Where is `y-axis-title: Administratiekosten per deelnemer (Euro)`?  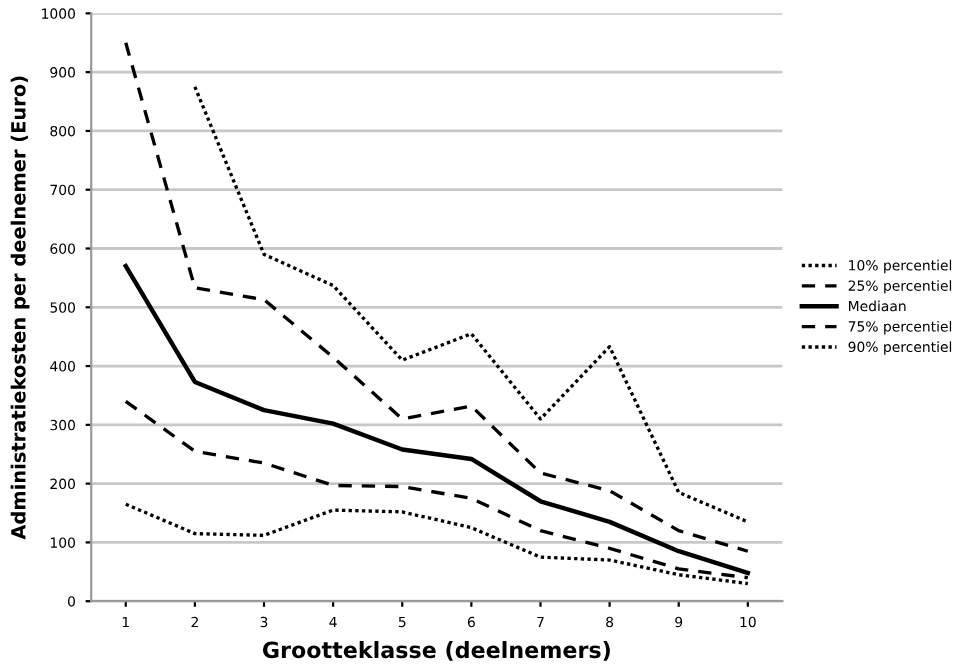 y-axis-title: Administratiekosten per deelnemer (Euro) is located at coordinates (20, 308).